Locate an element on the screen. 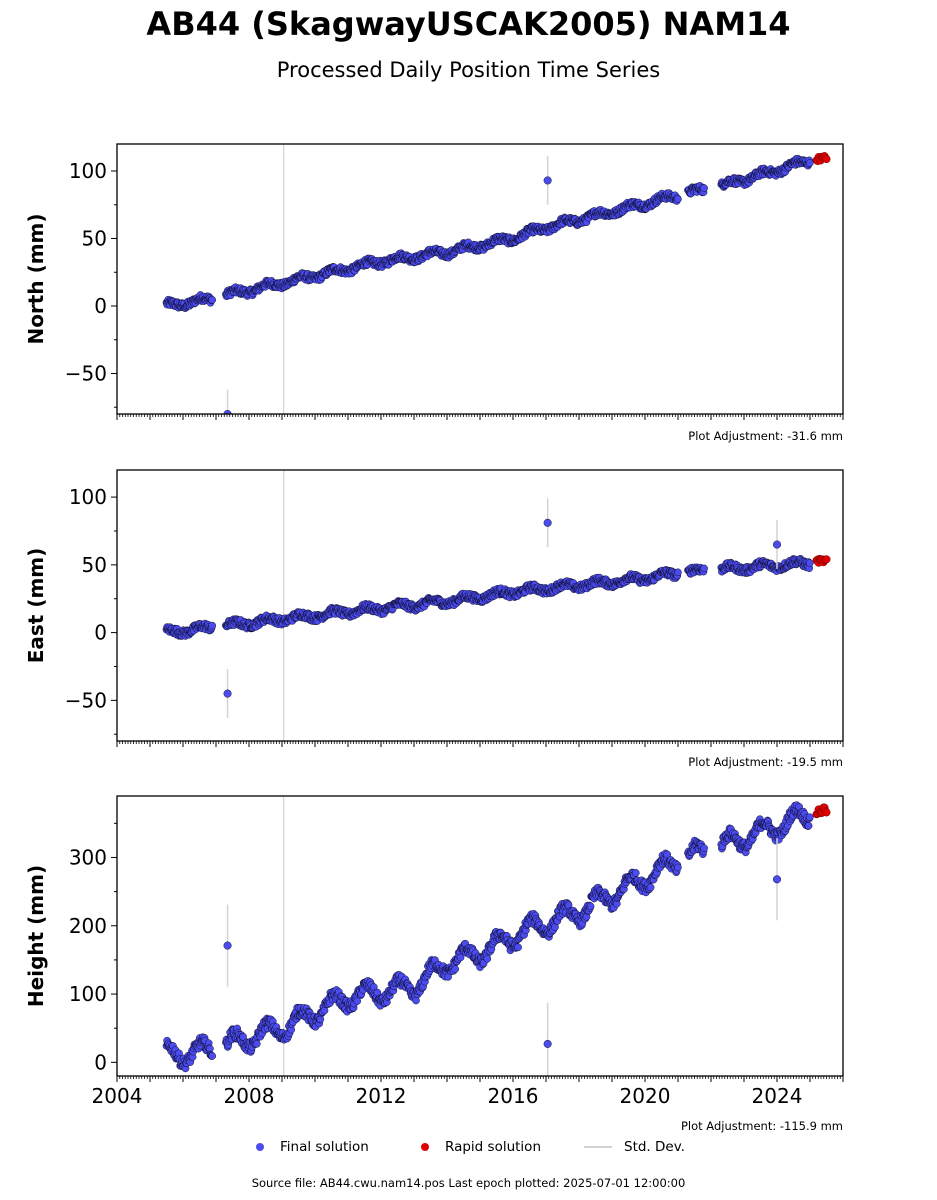 The width and height of the screenshot is (937, 1200). y-axis-label: North (mm) is located at coordinates (36, 278).